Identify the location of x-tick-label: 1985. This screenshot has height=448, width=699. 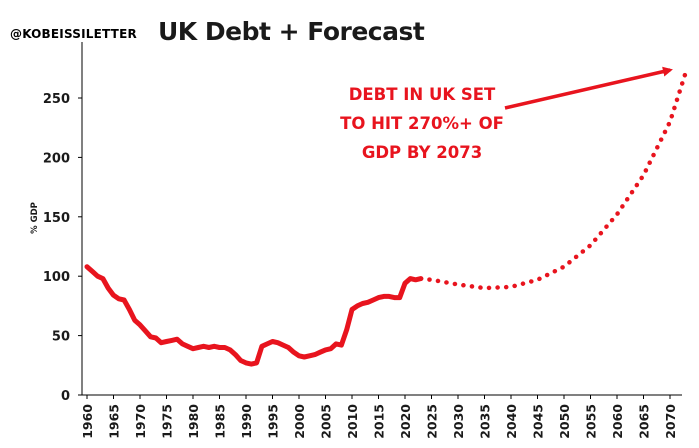
(220, 421).